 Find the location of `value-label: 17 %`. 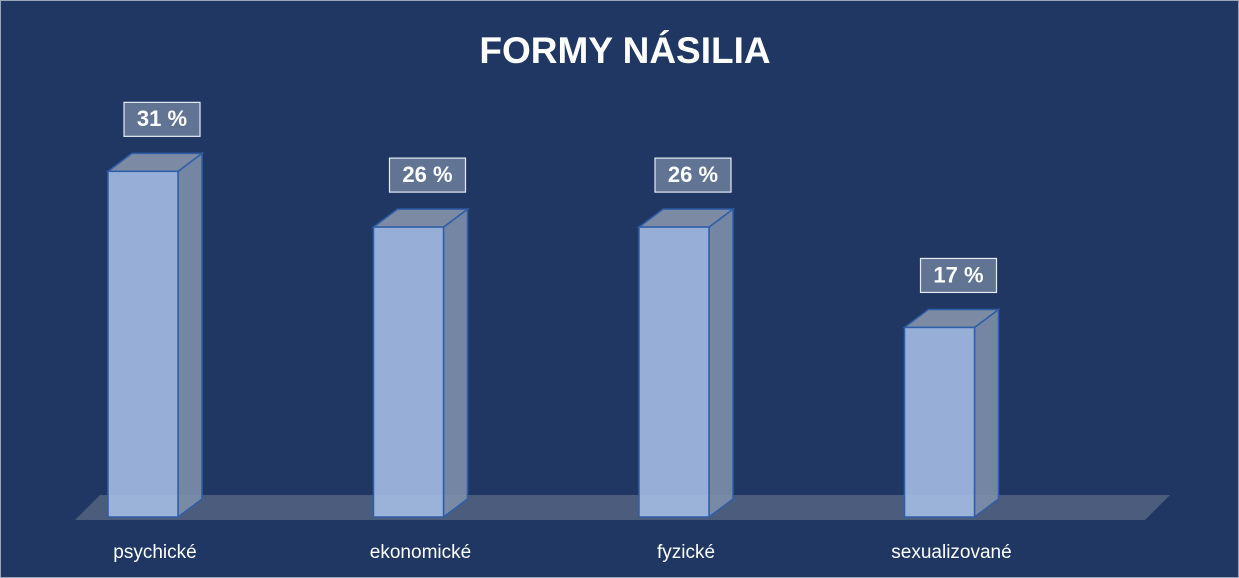

value-label: 17 % is located at coordinates (958, 274).